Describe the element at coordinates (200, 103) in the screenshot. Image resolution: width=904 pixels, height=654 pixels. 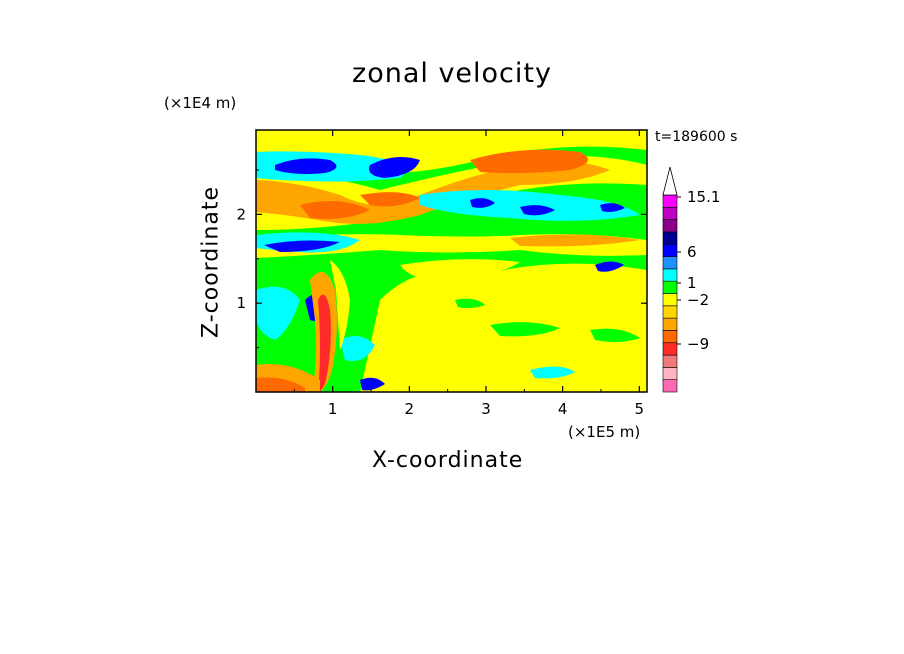
I see `y-axis-unit: (×1E4 m)` at that location.